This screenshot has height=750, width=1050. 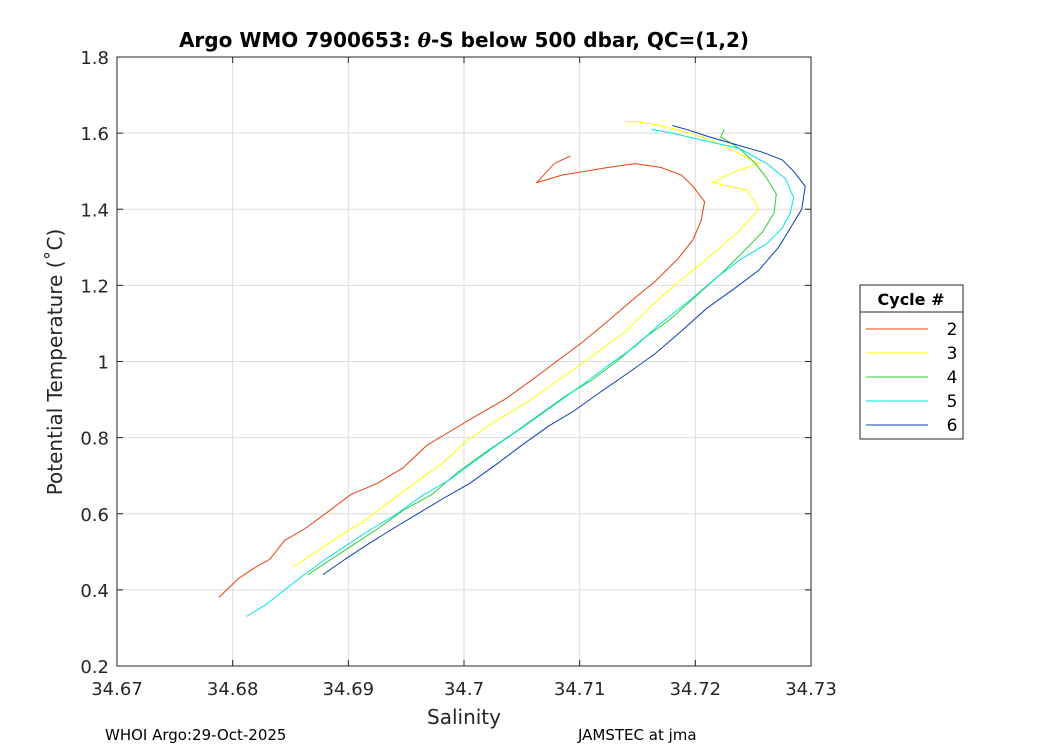 I want to click on y-tick-label: 0.2, so click(x=94, y=667).